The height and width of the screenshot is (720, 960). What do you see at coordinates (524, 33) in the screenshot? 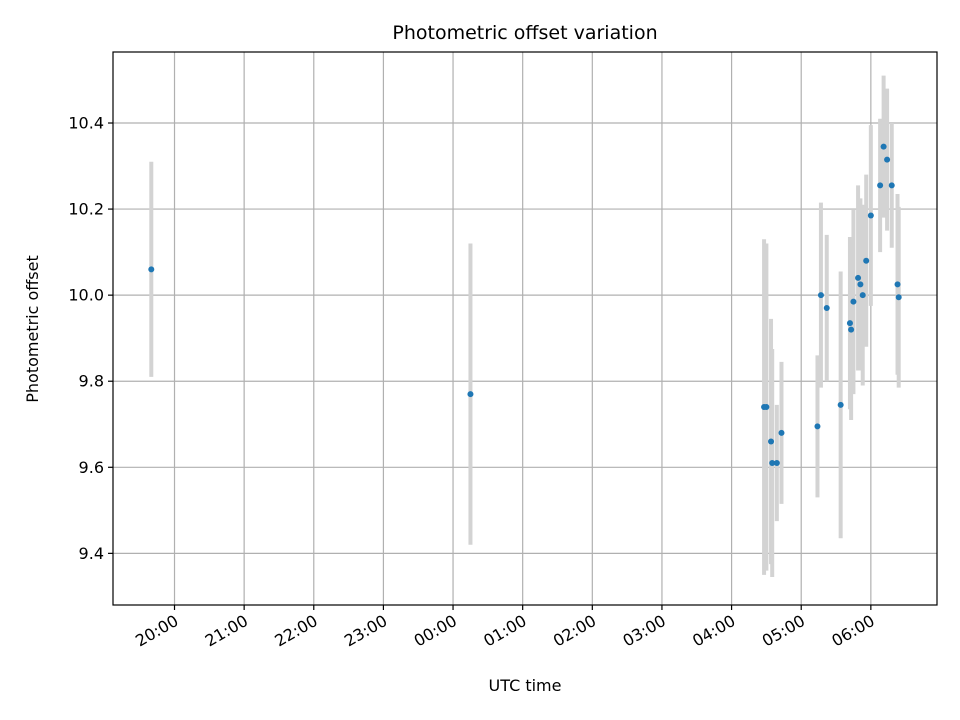
I see `chart-title: Photometric offset variation` at bounding box center [524, 33].